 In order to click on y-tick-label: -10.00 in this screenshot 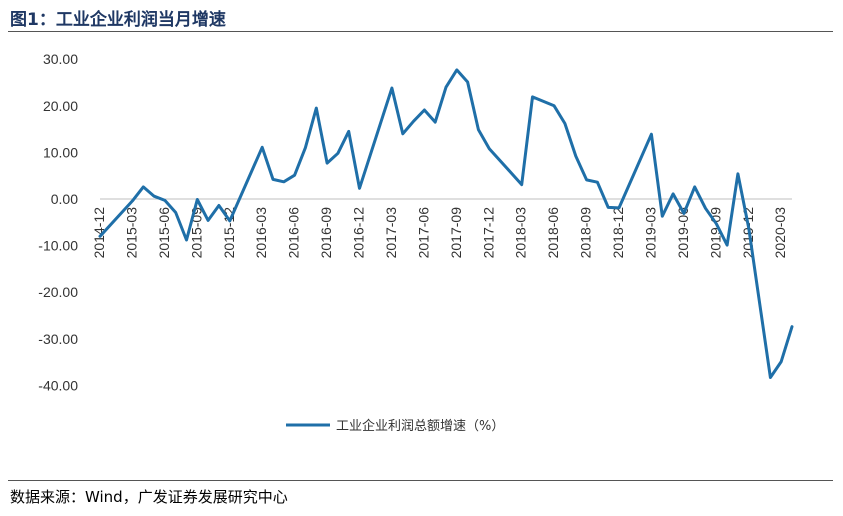, I will do `click(58, 246)`.